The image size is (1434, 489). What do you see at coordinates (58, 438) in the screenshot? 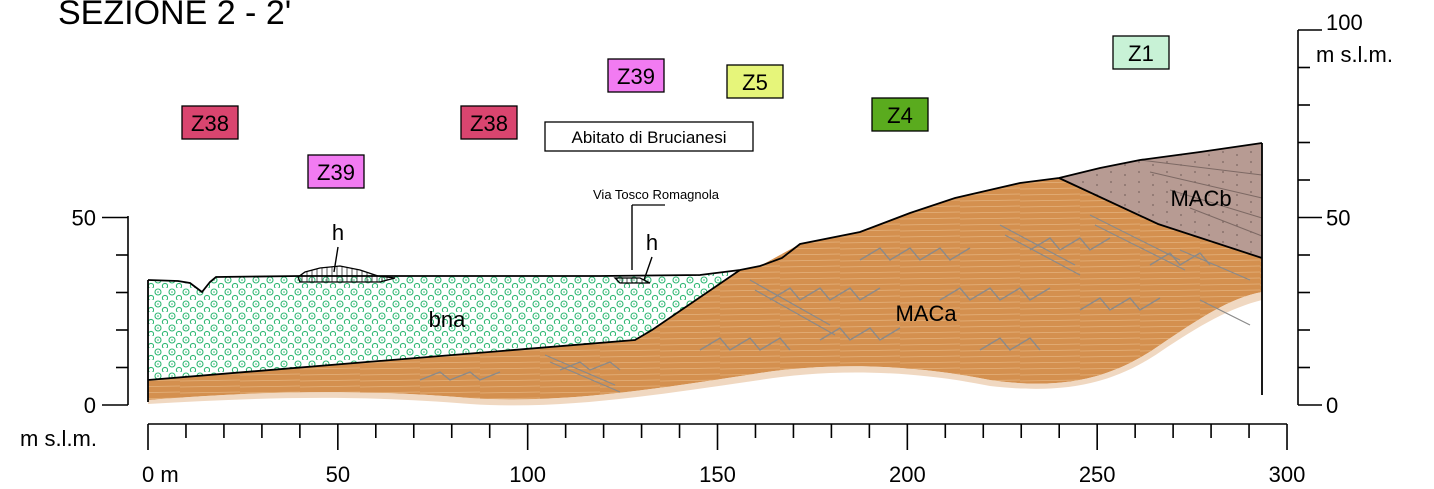
I see `left-axis-unit: m s.l.m.` at bounding box center [58, 438].